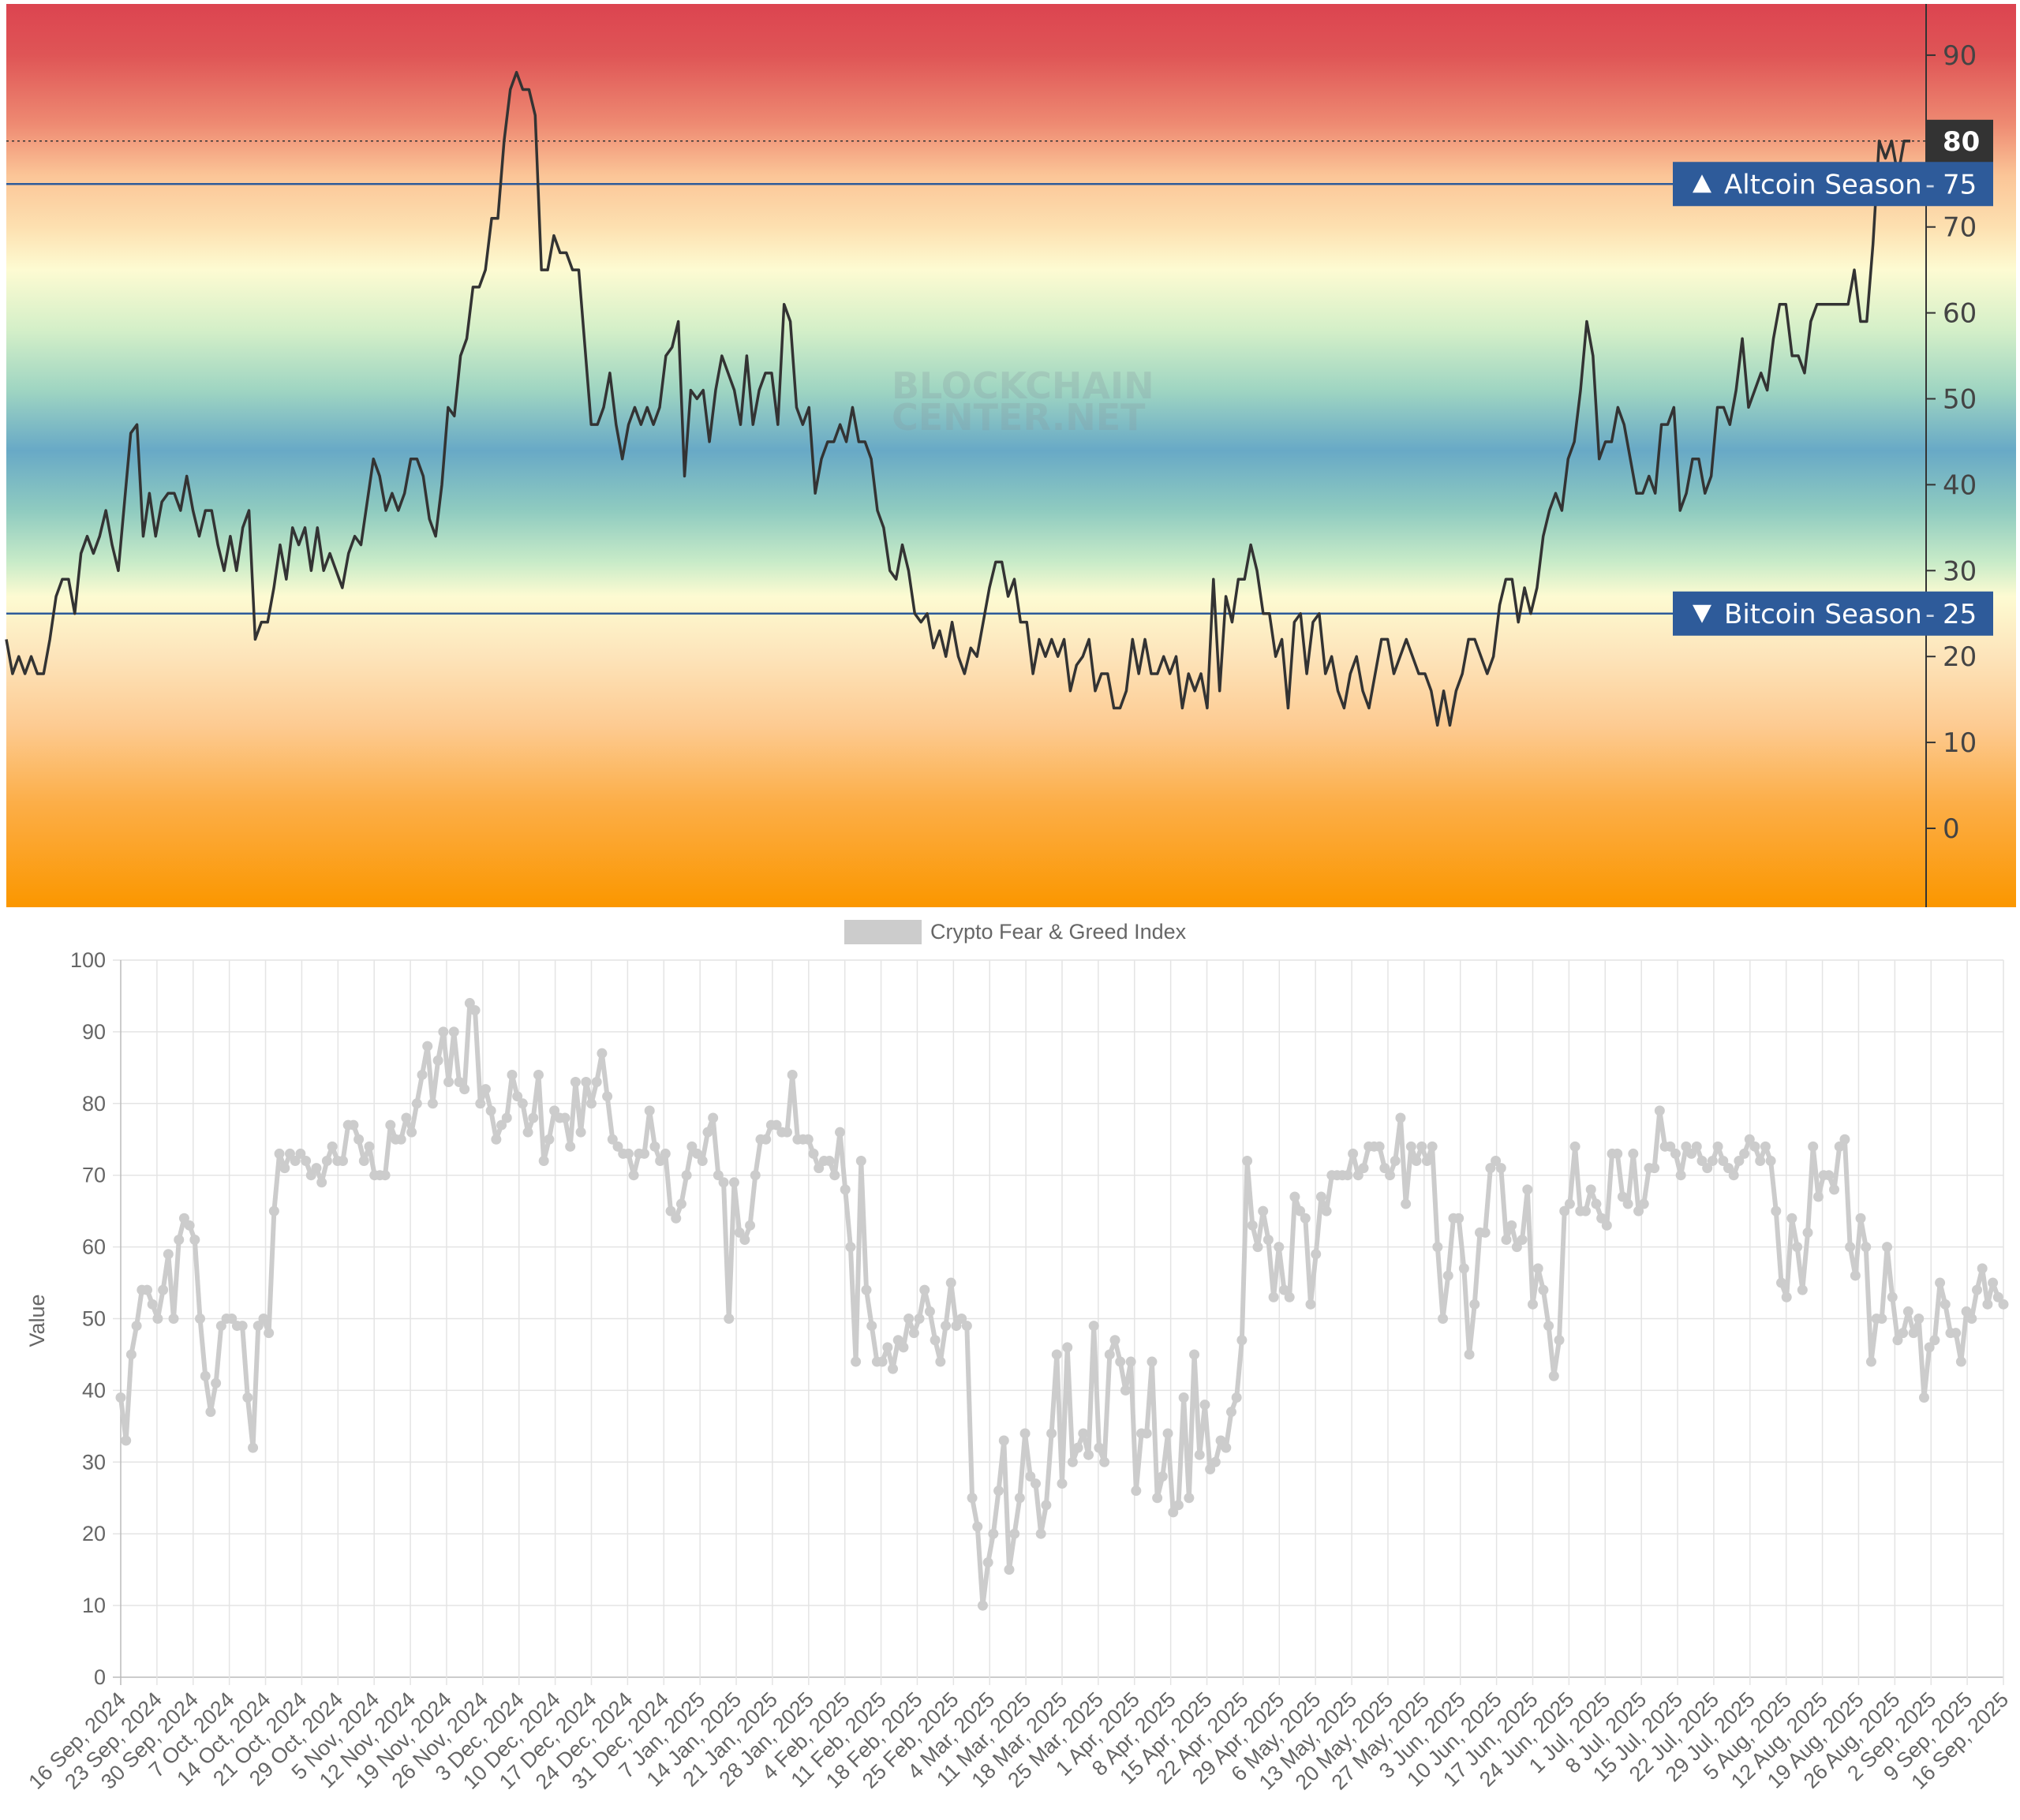  Describe the element at coordinates (951, 1735) in the screenshot. I see `x-tick-label: 4 Mar, 2025` at that location.